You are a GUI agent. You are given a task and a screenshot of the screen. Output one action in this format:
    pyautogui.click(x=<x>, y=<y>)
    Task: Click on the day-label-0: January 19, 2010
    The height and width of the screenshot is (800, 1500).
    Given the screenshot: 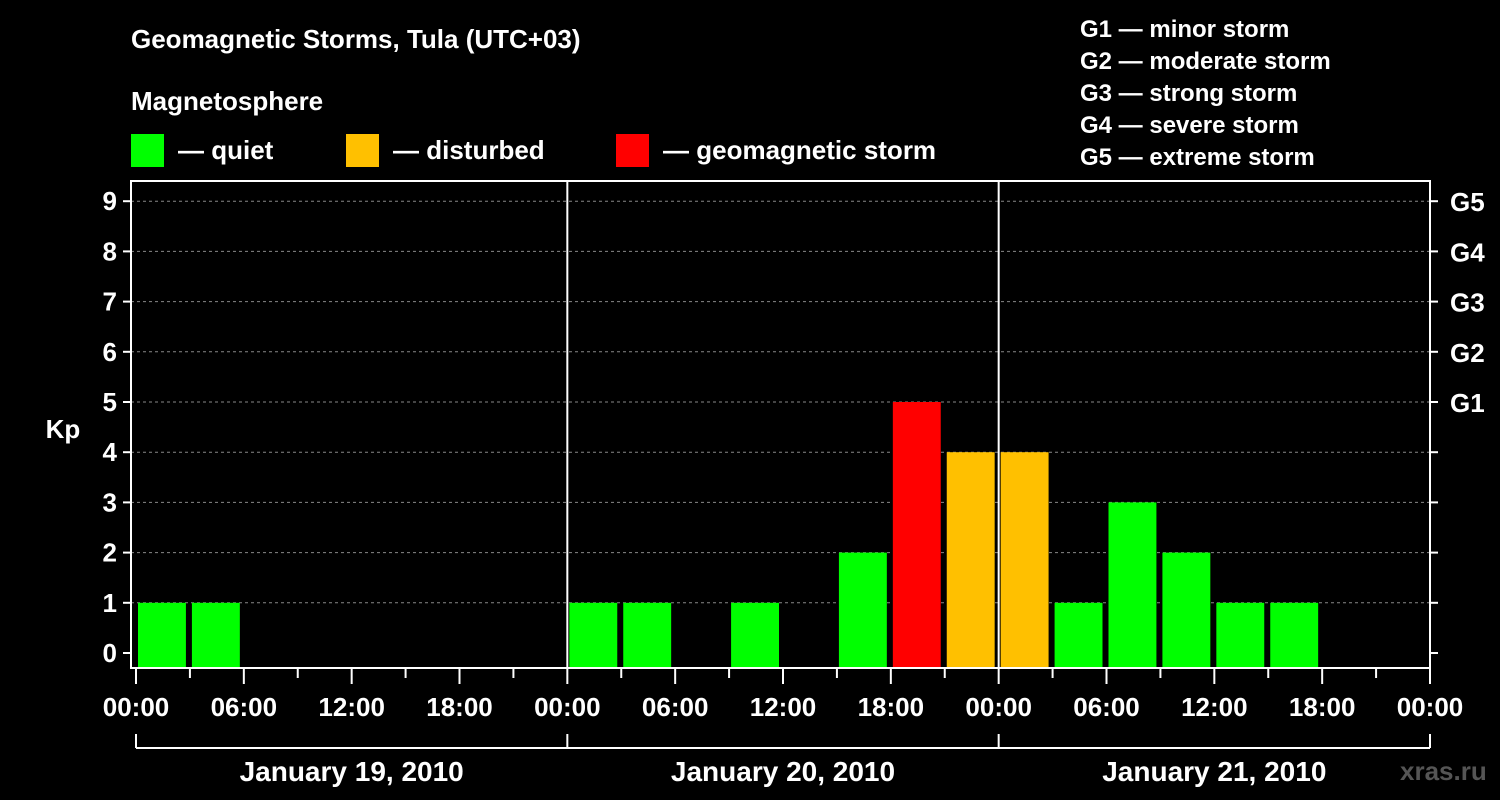 What is the action you would take?
    pyautogui.click(x=352, y=771)
    